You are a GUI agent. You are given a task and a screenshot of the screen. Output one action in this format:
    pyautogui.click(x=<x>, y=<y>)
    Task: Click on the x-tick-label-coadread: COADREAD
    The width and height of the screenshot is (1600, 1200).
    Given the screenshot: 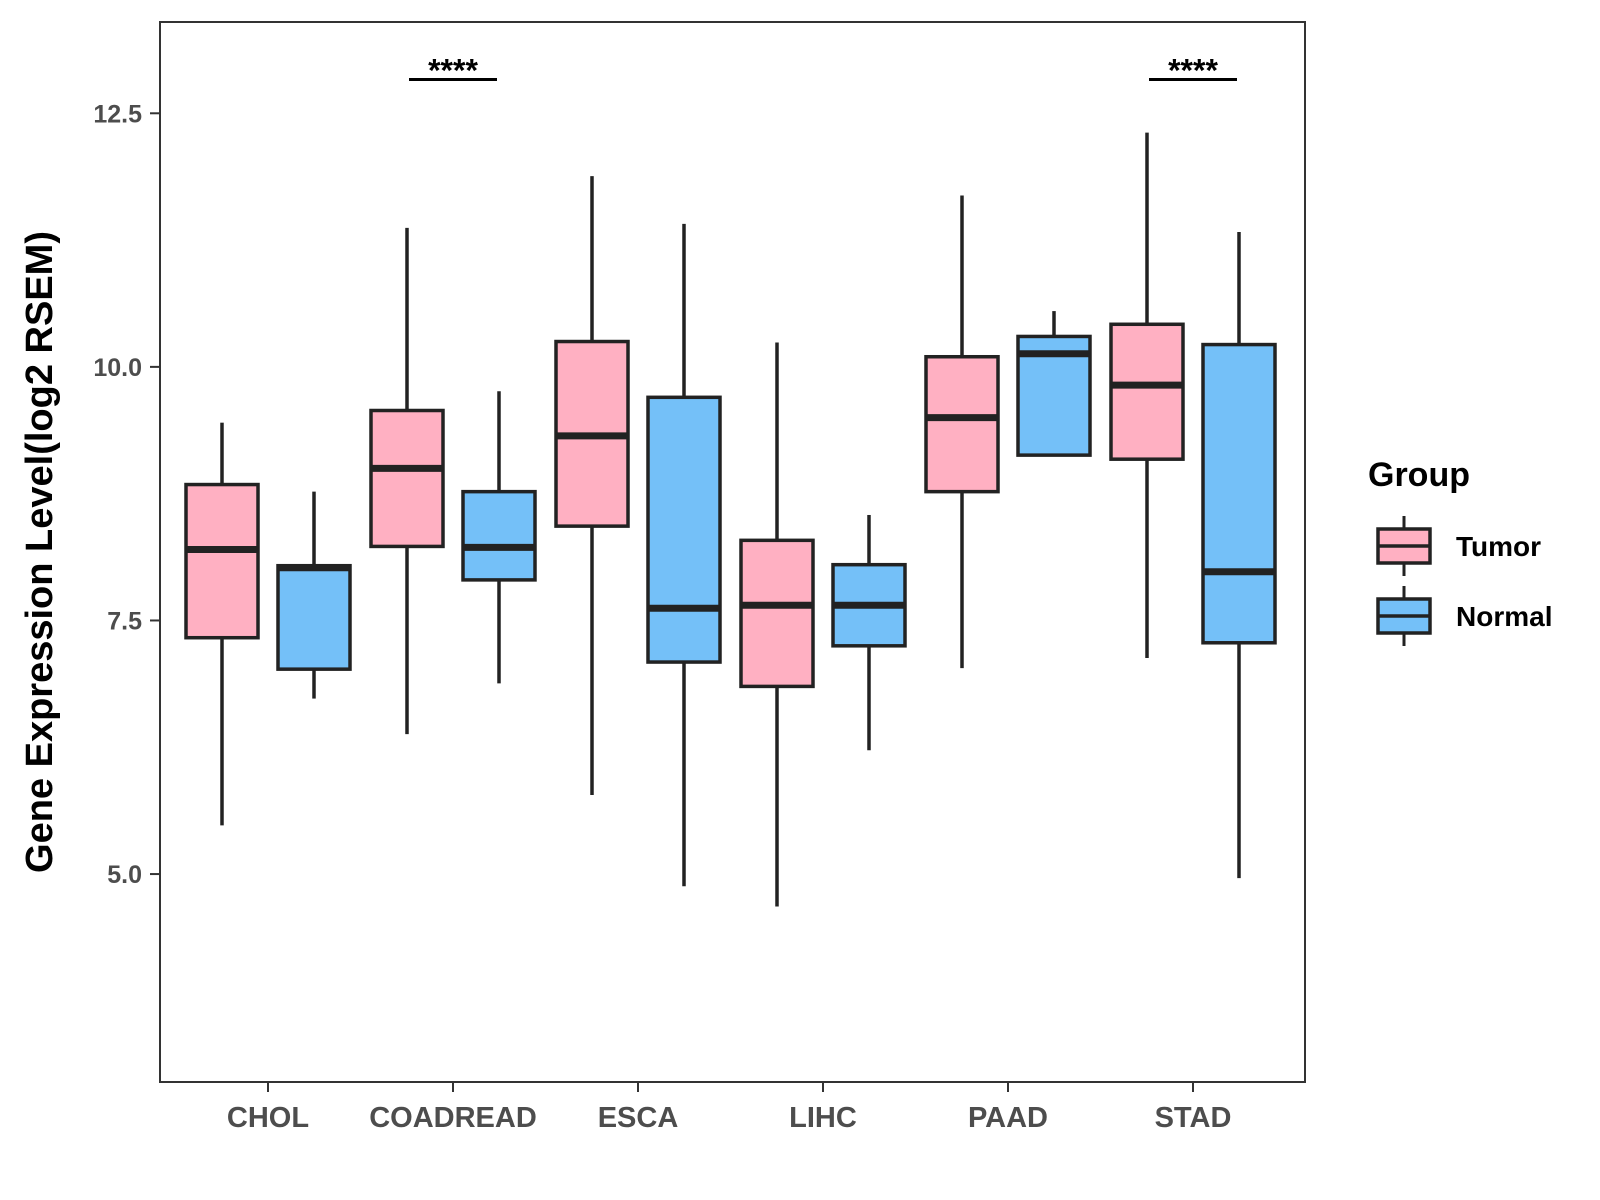 What is the action you would take?
    pyautogui.click(x=453, y=1118)
    